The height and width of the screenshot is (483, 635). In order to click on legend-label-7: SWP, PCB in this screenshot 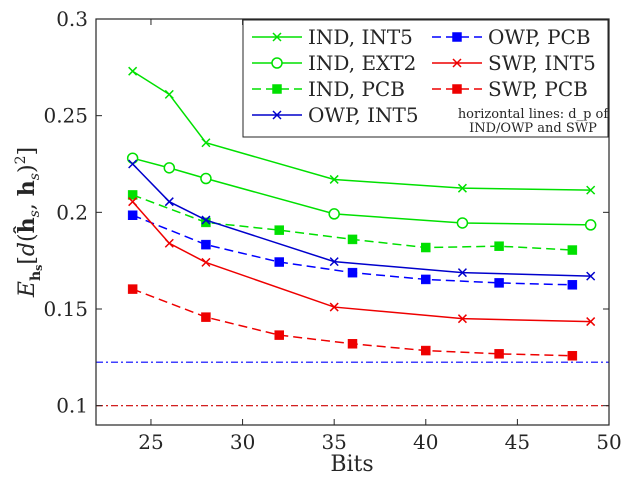, I will do `click(538, 89)`.